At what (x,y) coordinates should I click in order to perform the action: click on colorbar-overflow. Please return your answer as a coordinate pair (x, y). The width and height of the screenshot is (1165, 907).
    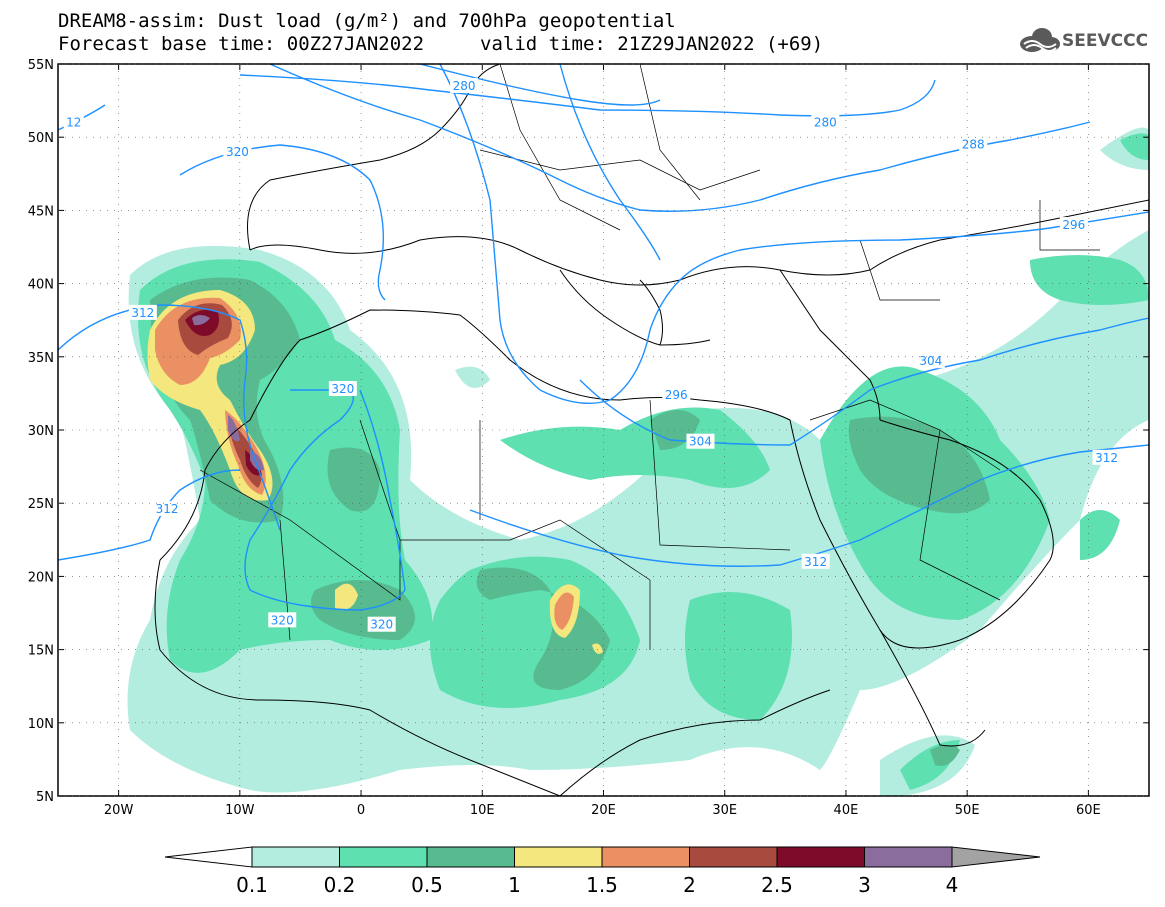
    Looking at the image, I should click on (996, 857).